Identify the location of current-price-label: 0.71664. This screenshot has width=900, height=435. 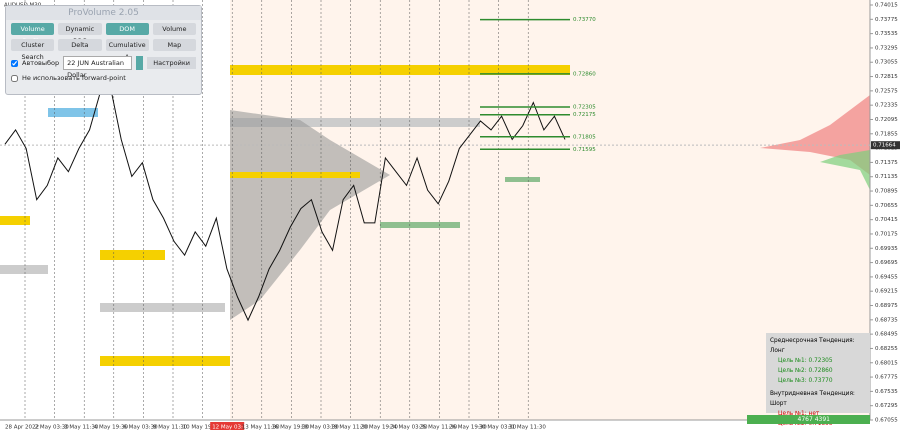
(884, 146).